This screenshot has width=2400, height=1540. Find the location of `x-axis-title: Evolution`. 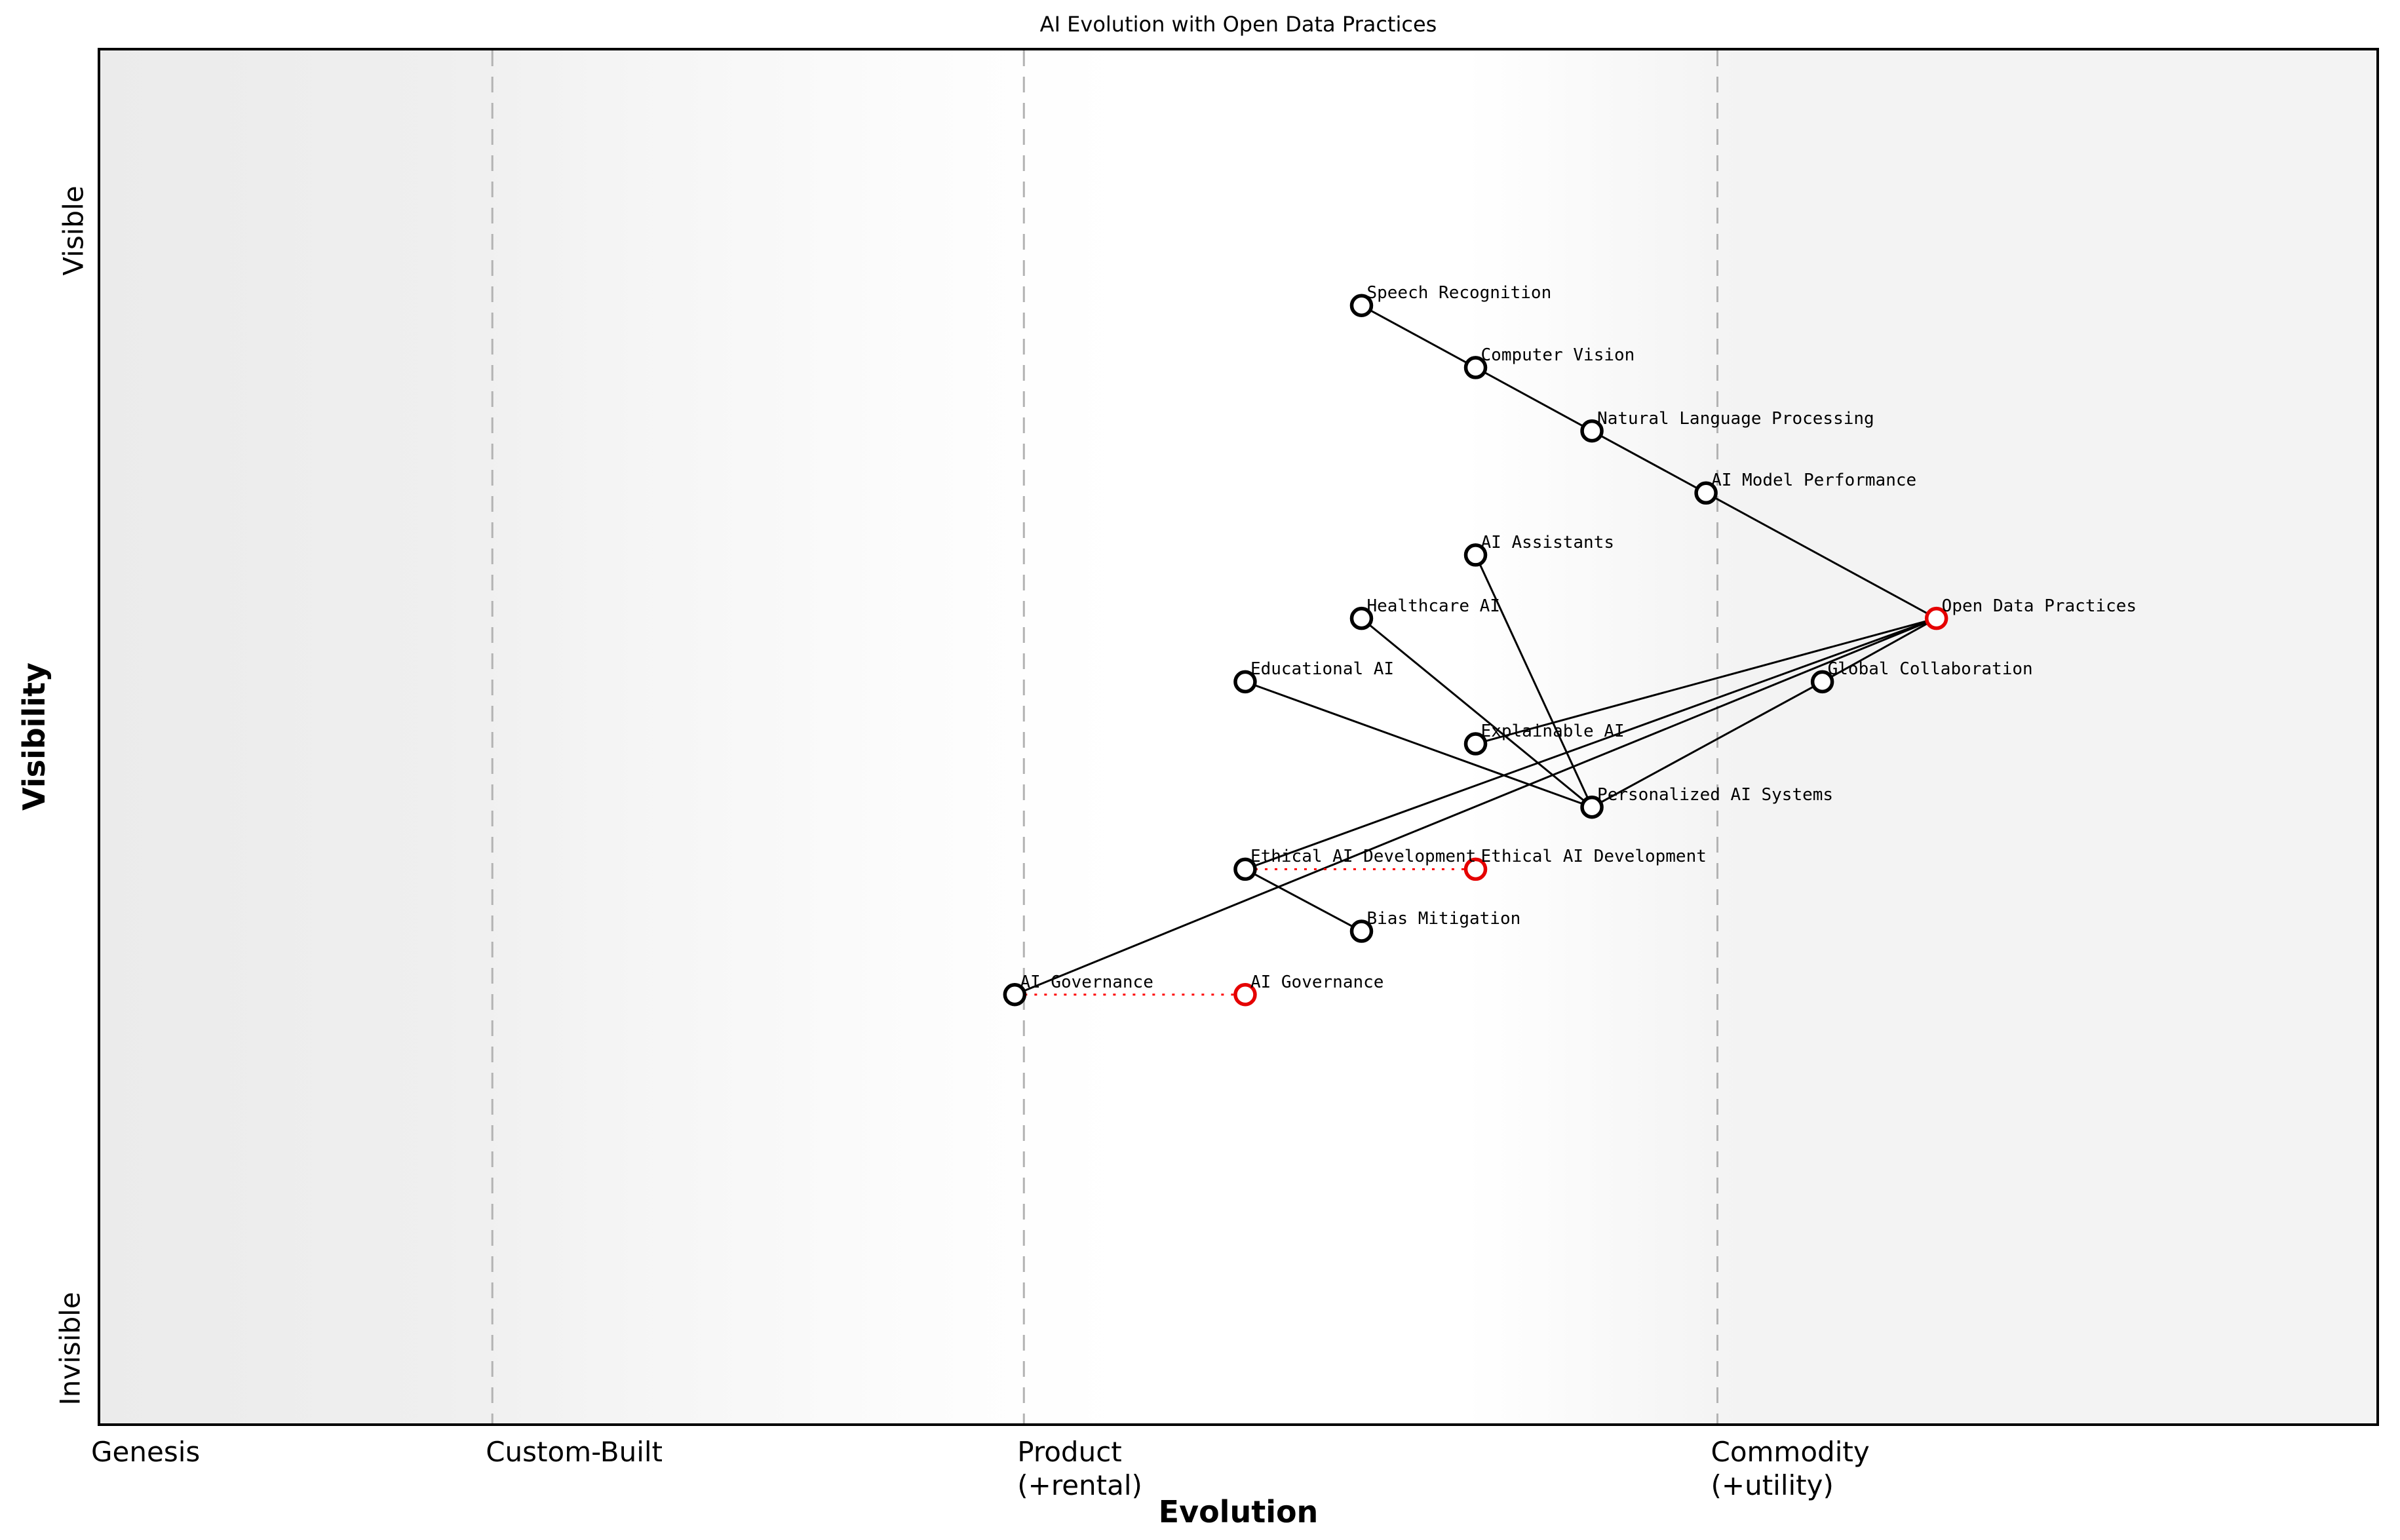

x-axis-title: Evolution is located at coordinates (1238, 1512).